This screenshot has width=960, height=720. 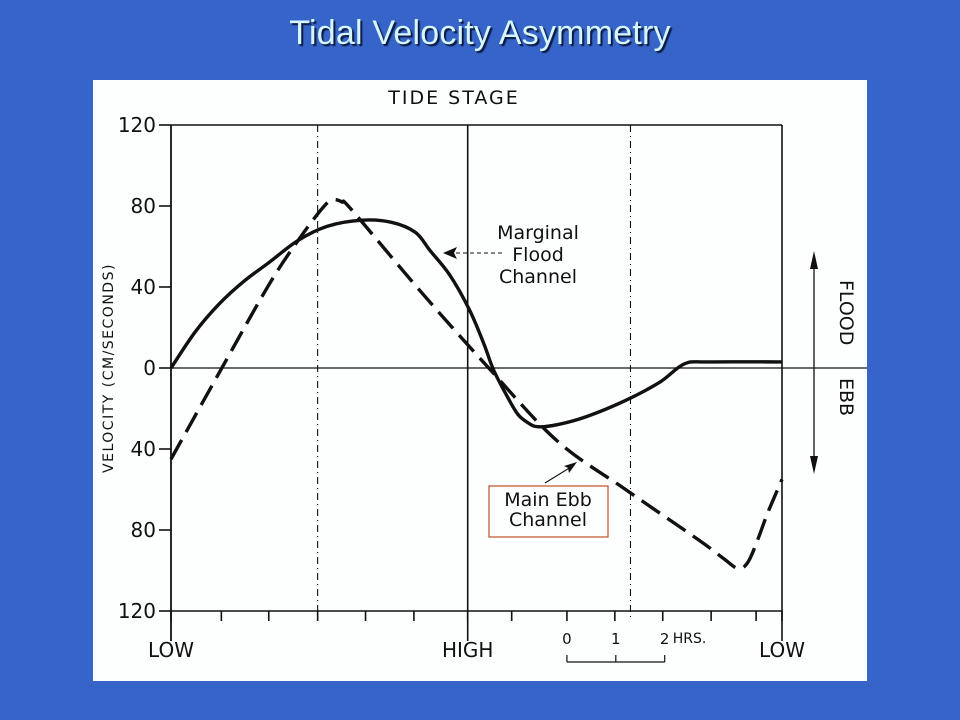 What do you see at coordinates (846, 397) in the screenshot?
I see `ebb-direction-label: EBB` at bounding box center [846, 397].